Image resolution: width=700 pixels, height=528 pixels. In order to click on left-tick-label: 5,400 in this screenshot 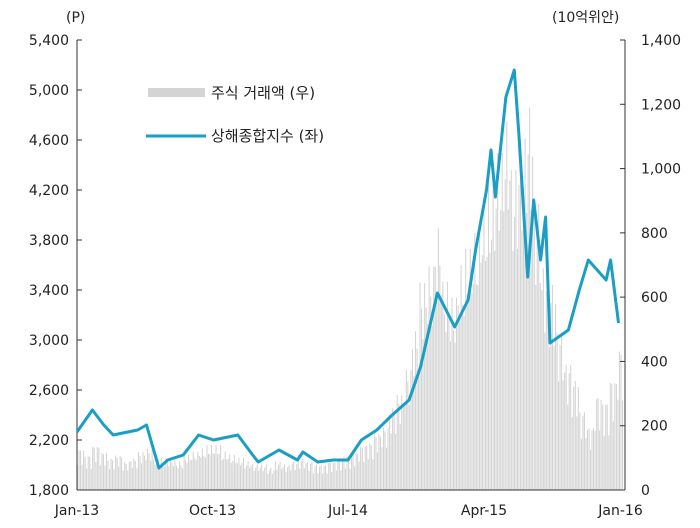, I will do `click(49, 41)`.